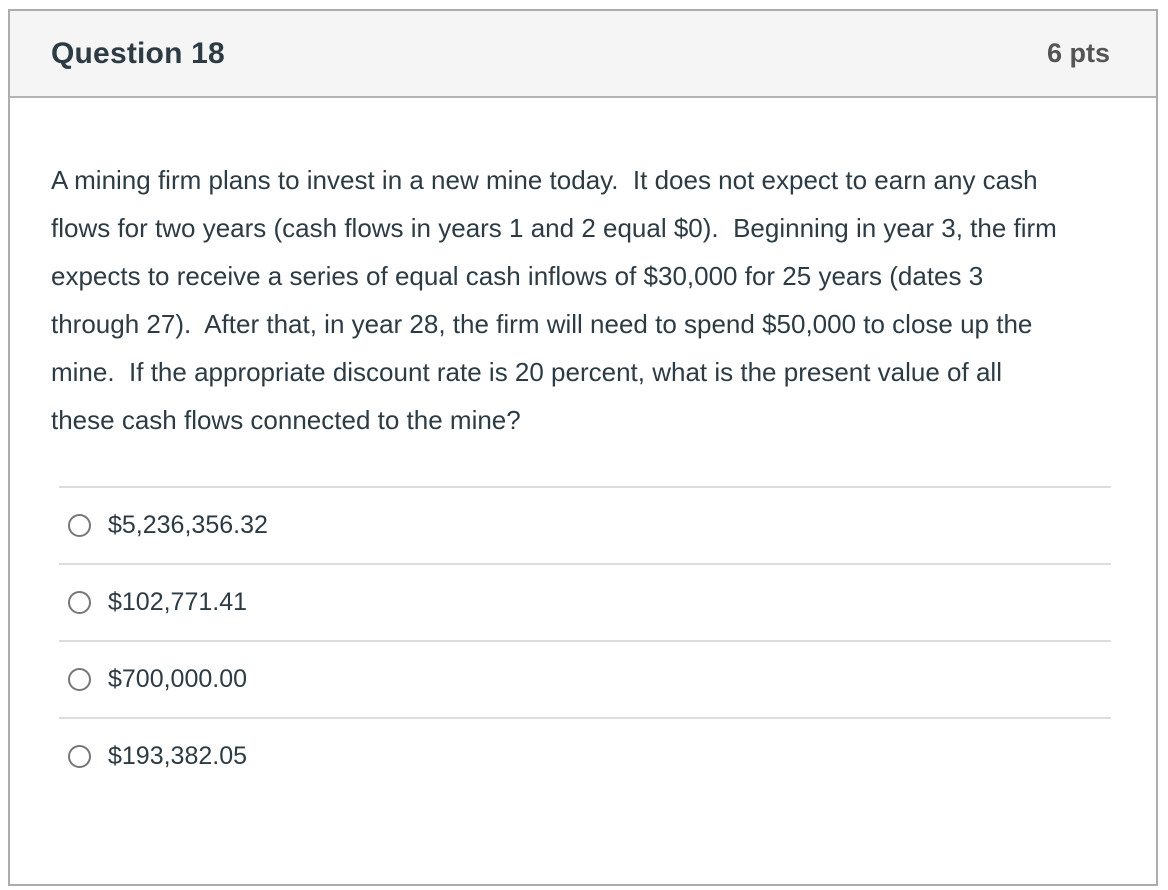 The height and width of the screenshot is (890, 1168). I want to click on answer-label: $193,382.05, so click(178, 756).